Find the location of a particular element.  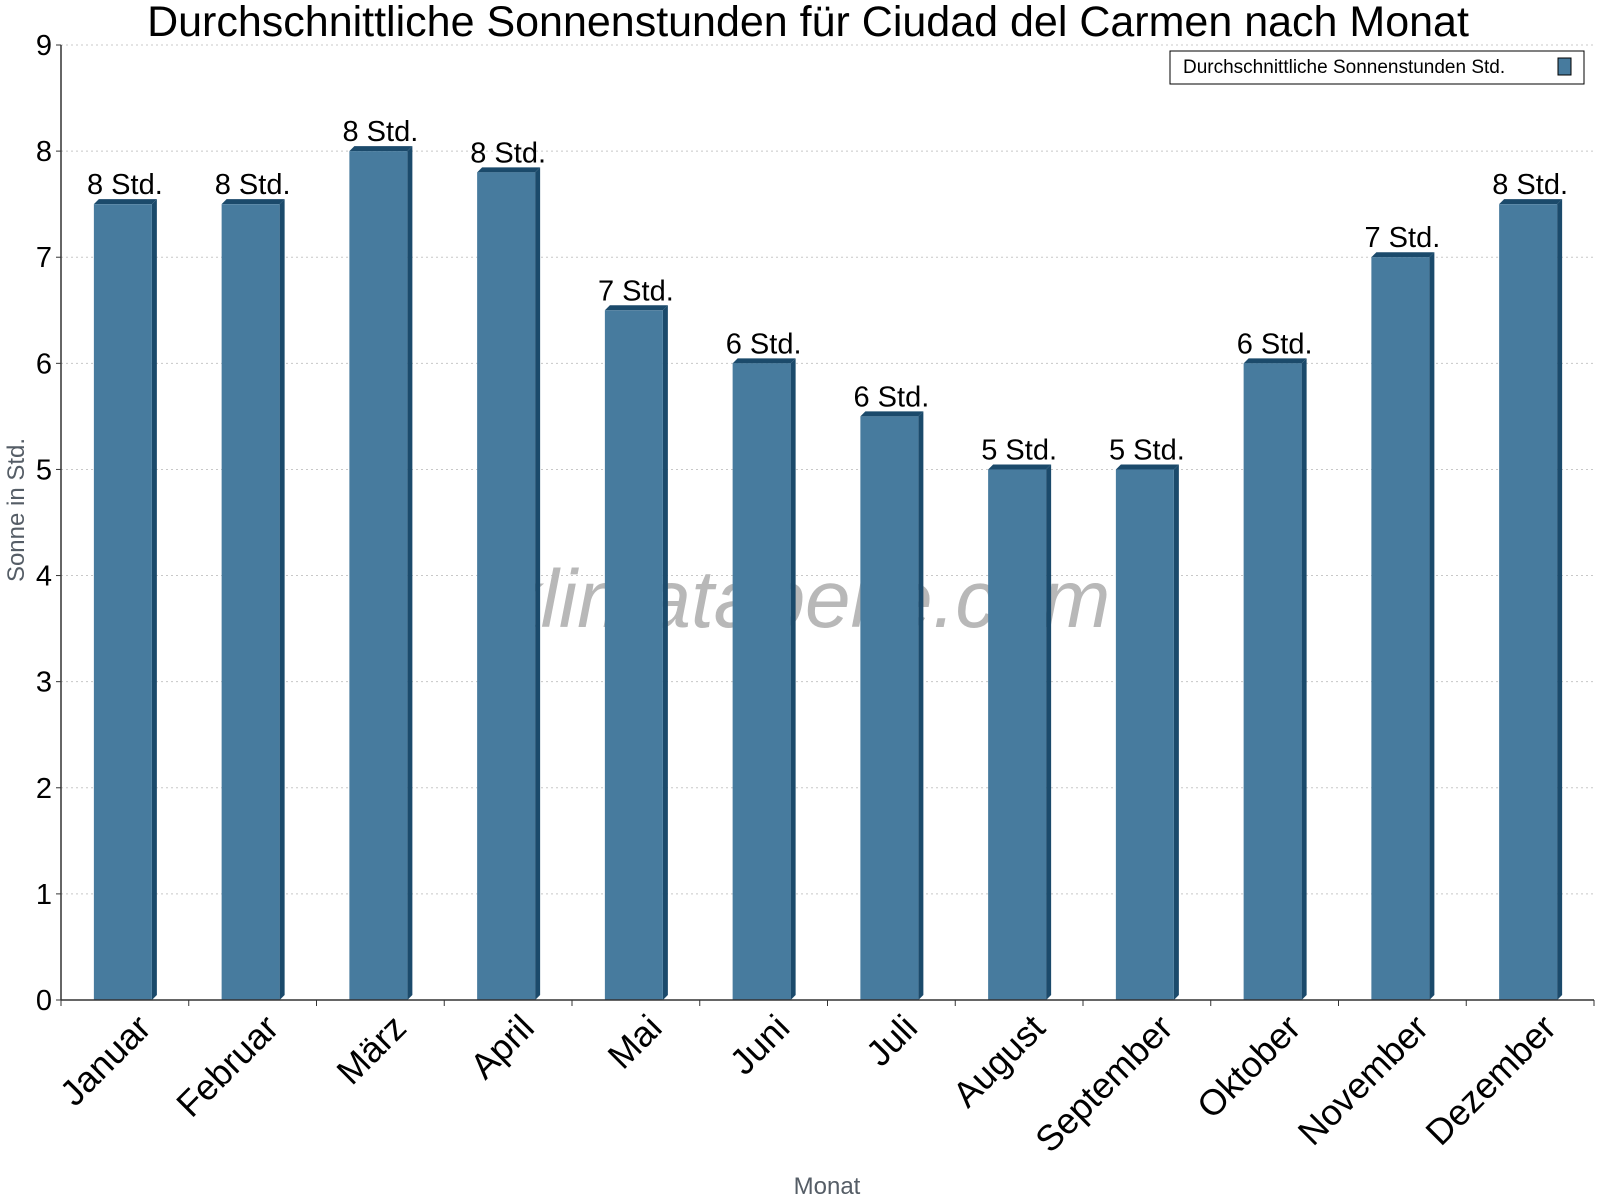

y-tick-label: 5 is located at coordinates (44, 470).